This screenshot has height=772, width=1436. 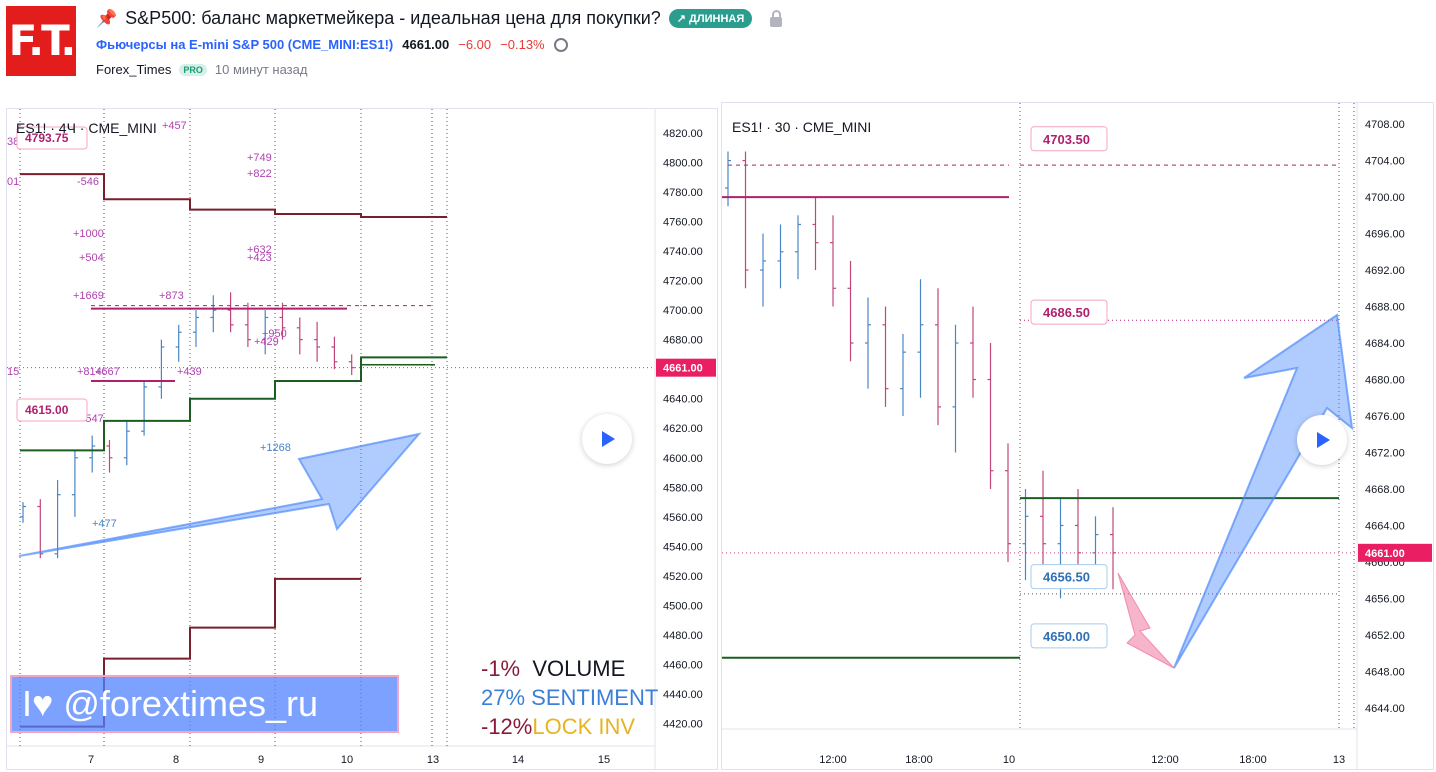 What do you see at coordinates (569, 697) in the screenshot?
I see `stats-block: -1% VOLUME 27% SENTIMENT -12%LOCK INV` at bounding box center [569, 697].